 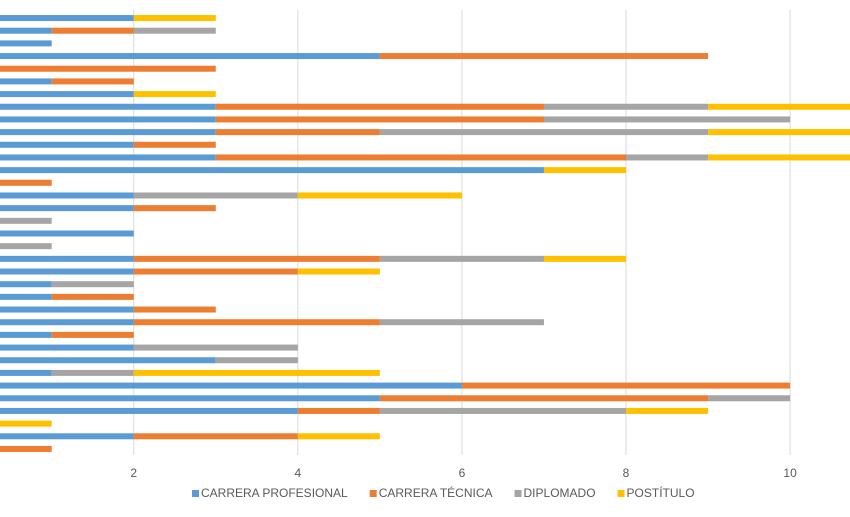 What do you see at coordinates (297, 473) in the screenshot?
I see `x-tick-label: 4` at bounding box center [297, 473].